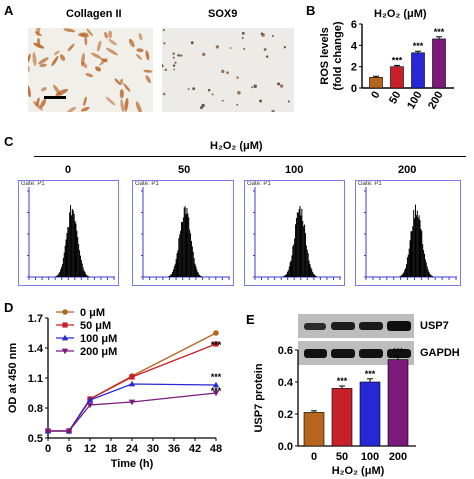 The image size is (474, 479). I want to click on x-tick-label: 36, so click(174, 449).